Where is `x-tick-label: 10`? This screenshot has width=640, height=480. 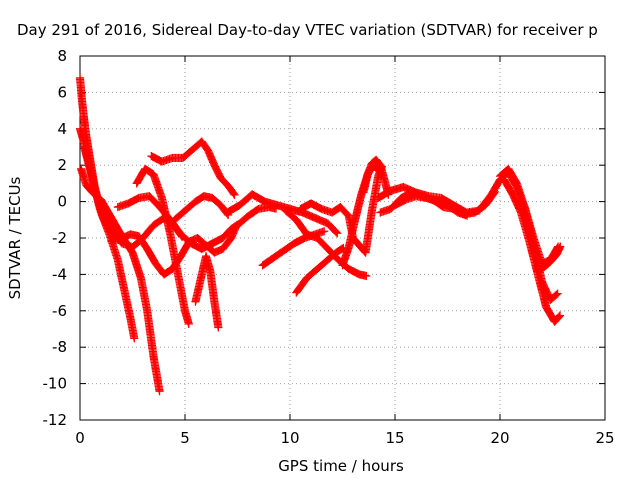 x-tick-label: 10 is located at coordinates (289, 438).